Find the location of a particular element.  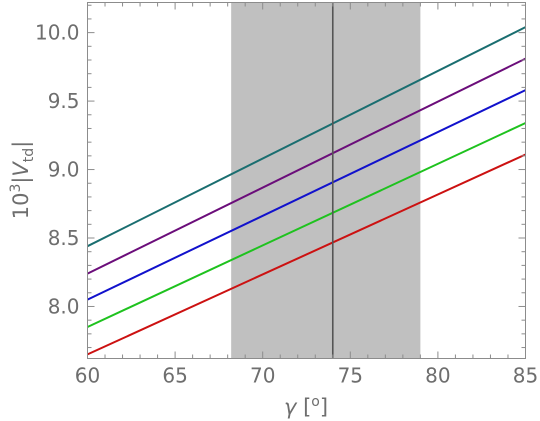

y-tick-label: 9.5 is located at coordinates (64, 101).